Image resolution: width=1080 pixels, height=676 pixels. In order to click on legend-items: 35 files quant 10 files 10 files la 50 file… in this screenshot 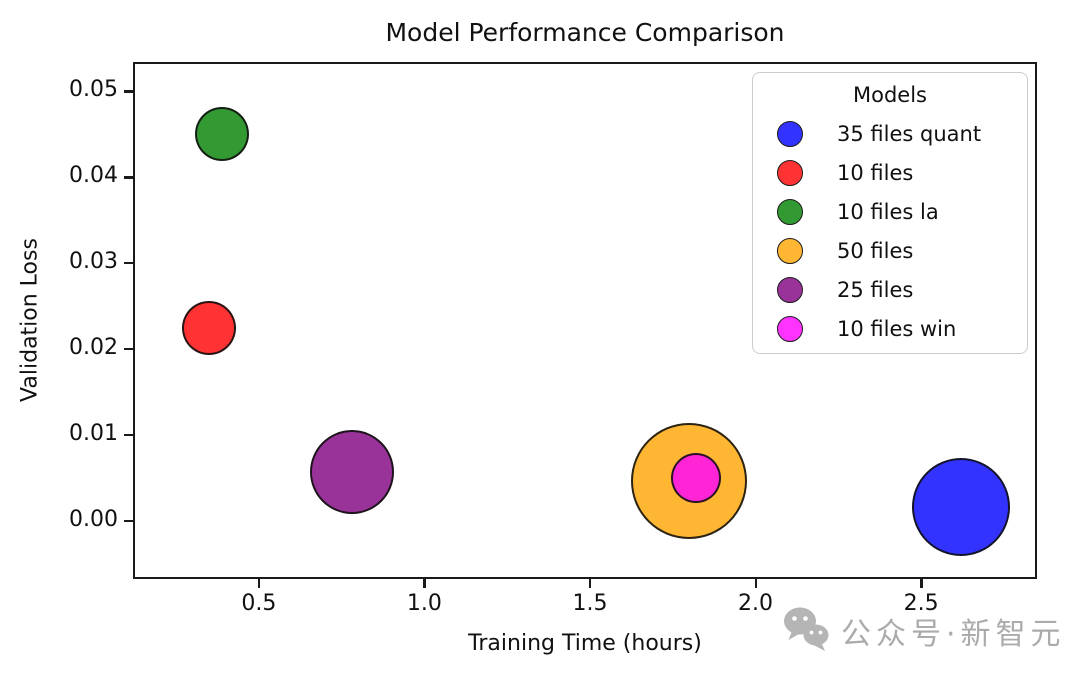, I will do `click(890, 231)`.